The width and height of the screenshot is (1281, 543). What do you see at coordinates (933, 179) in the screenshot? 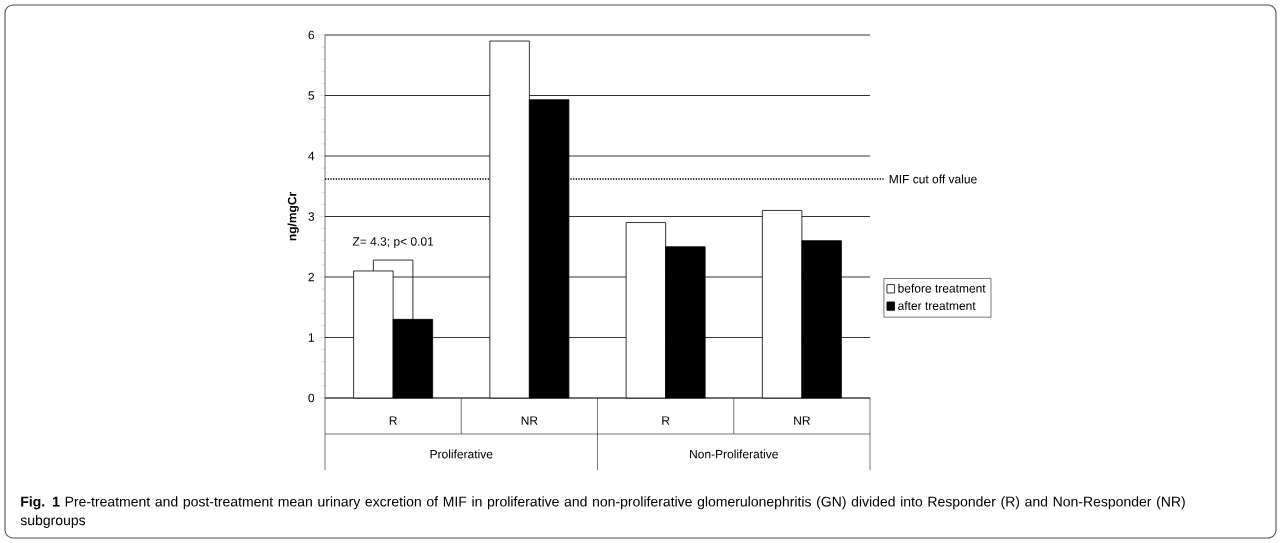
I see `ref-line-label: MIF cut off value` at bounding box center [933, 179].